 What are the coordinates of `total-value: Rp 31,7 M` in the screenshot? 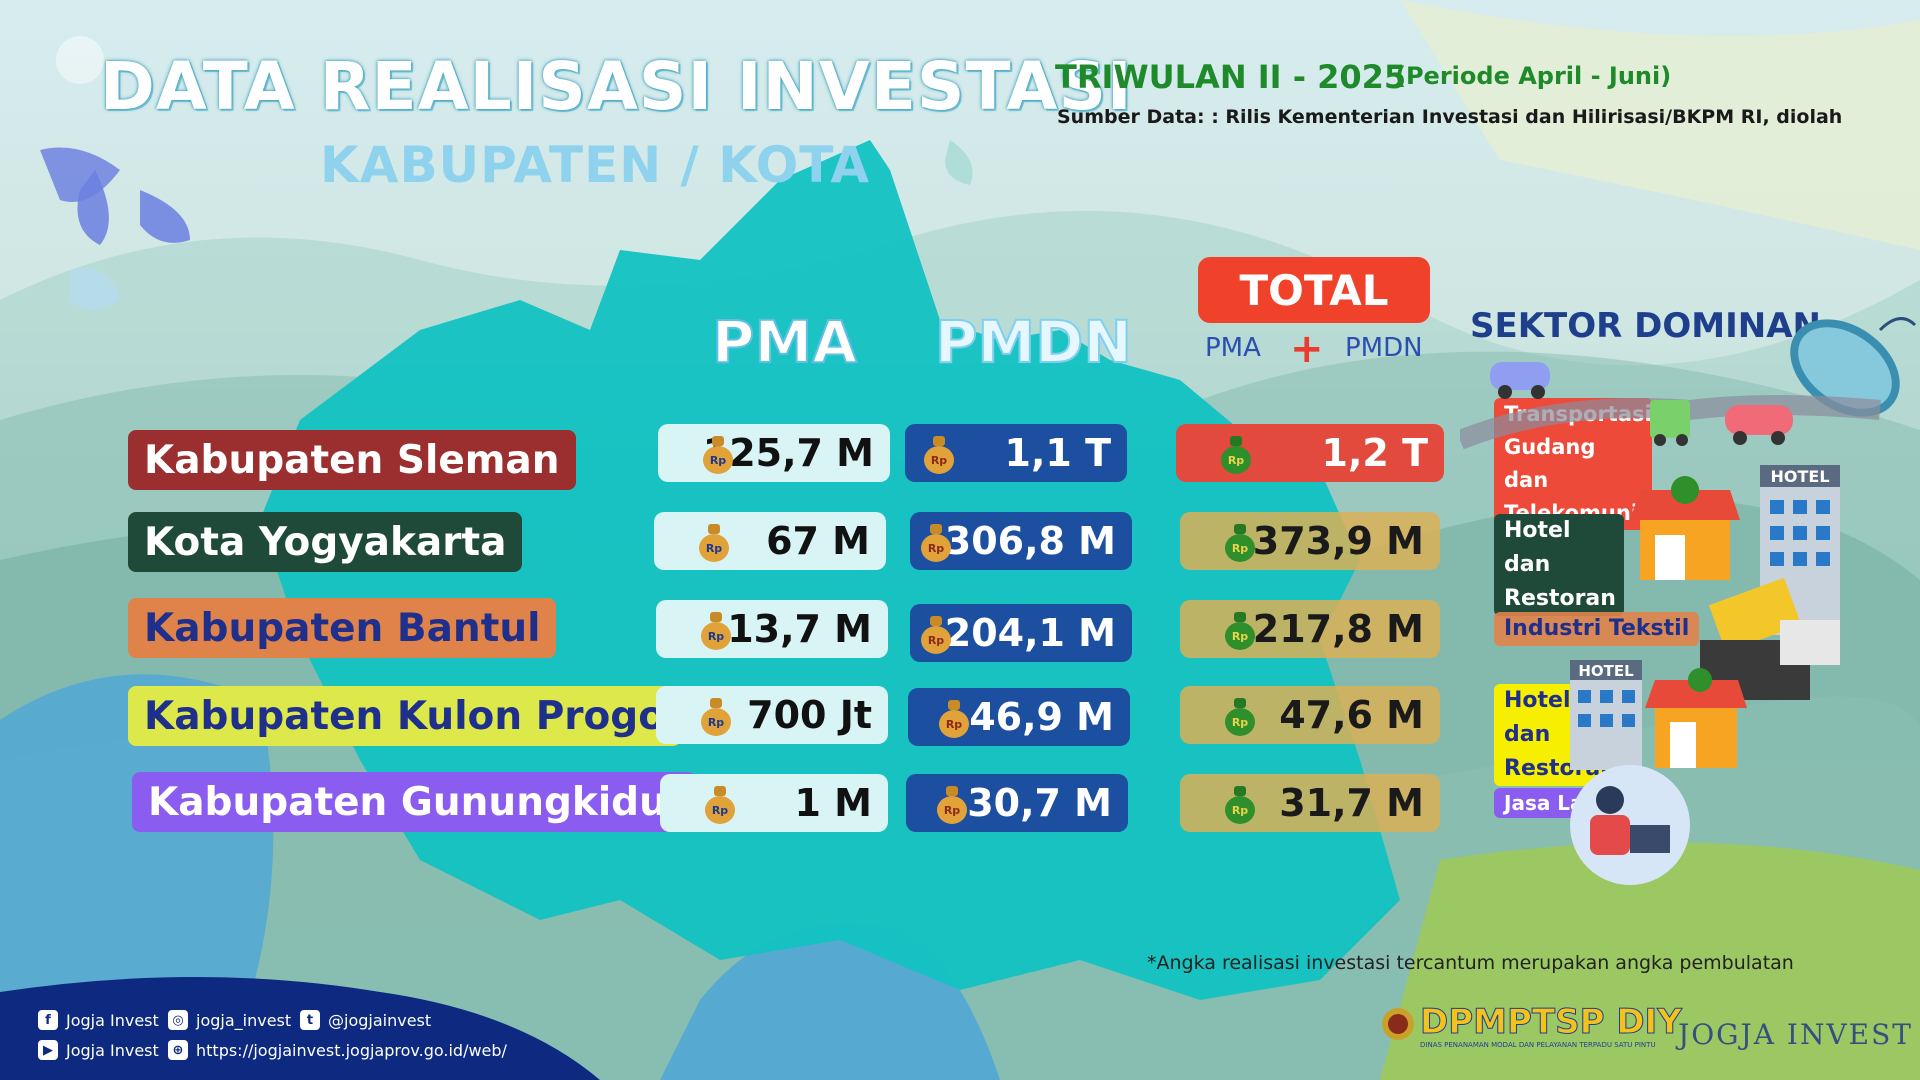 It's located at (1310, 803).